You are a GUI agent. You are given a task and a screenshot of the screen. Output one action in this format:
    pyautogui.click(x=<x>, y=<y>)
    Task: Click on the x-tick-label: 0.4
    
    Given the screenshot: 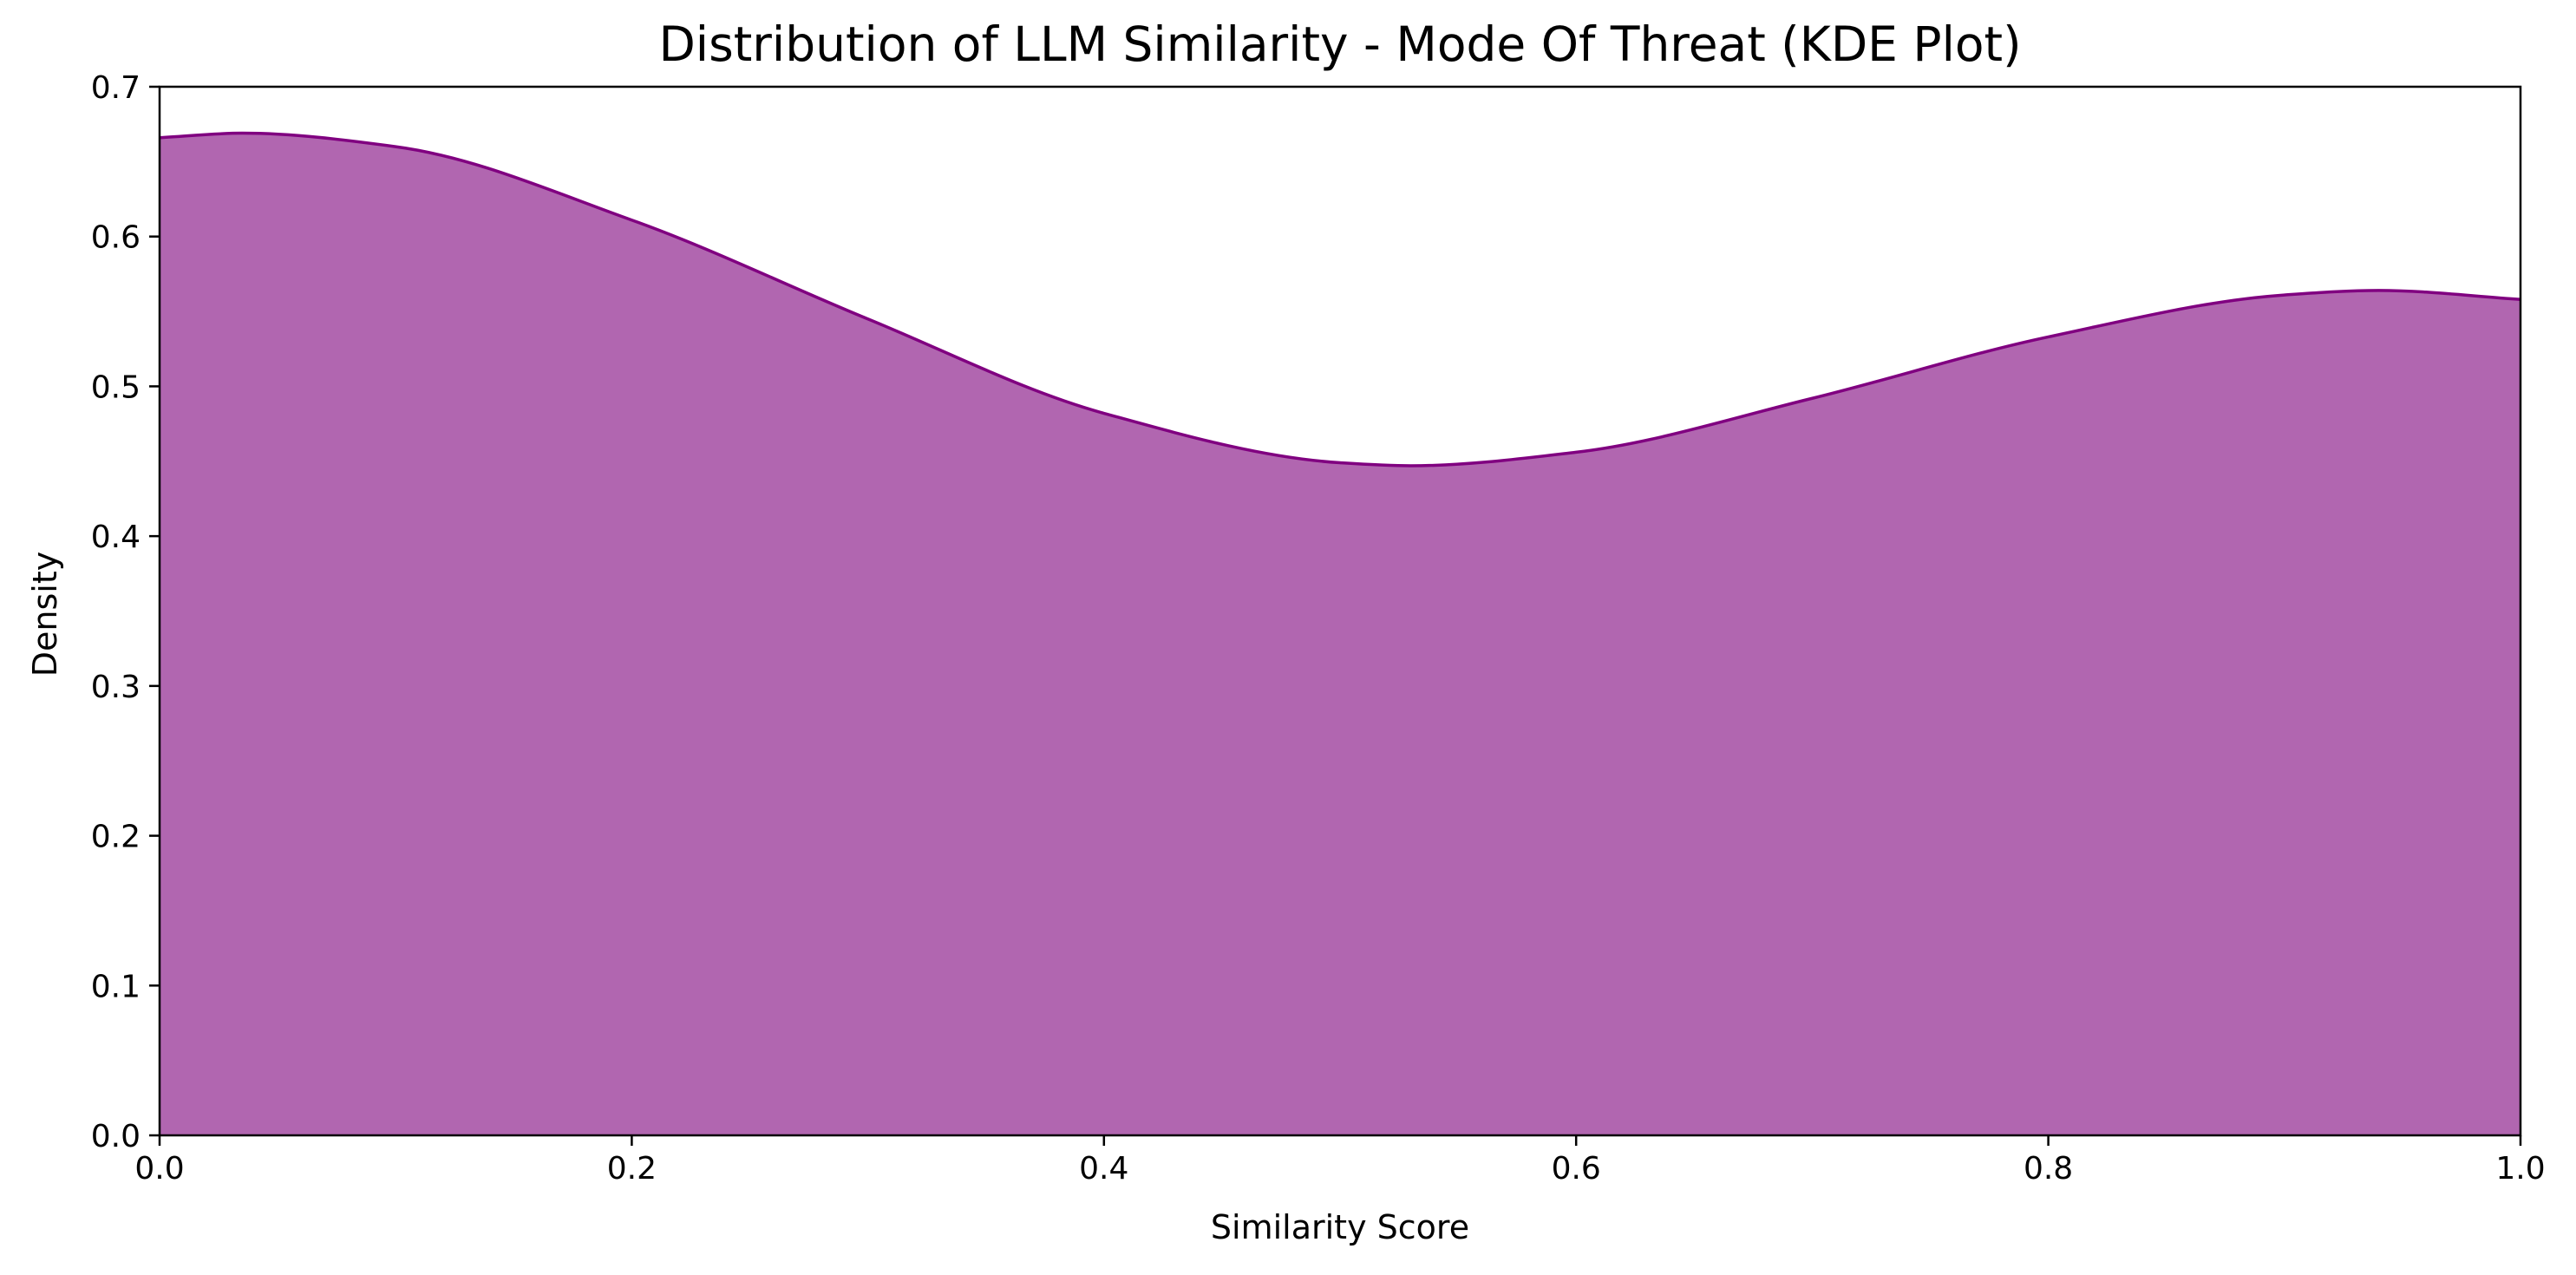 What is the action you would take?
    pyautogui.click(x=1103, y=1169)
    